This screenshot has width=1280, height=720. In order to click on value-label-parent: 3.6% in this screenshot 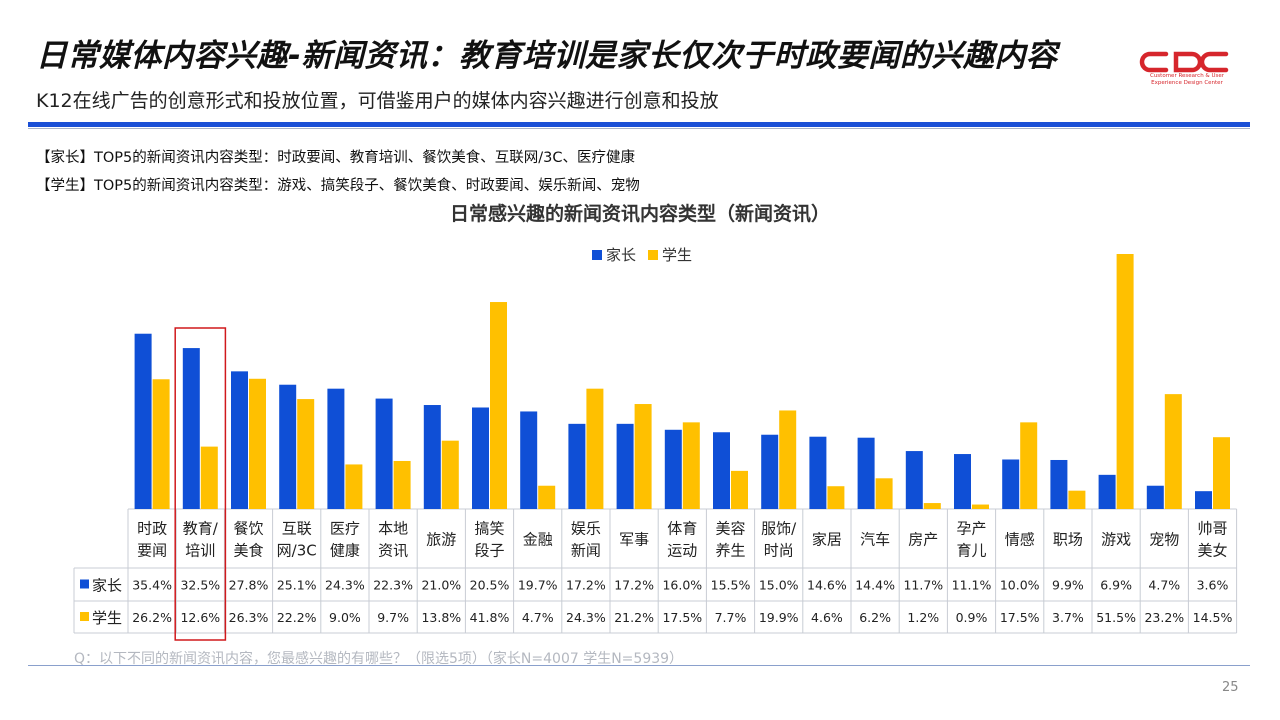, I will do `click(1213, 585)`.